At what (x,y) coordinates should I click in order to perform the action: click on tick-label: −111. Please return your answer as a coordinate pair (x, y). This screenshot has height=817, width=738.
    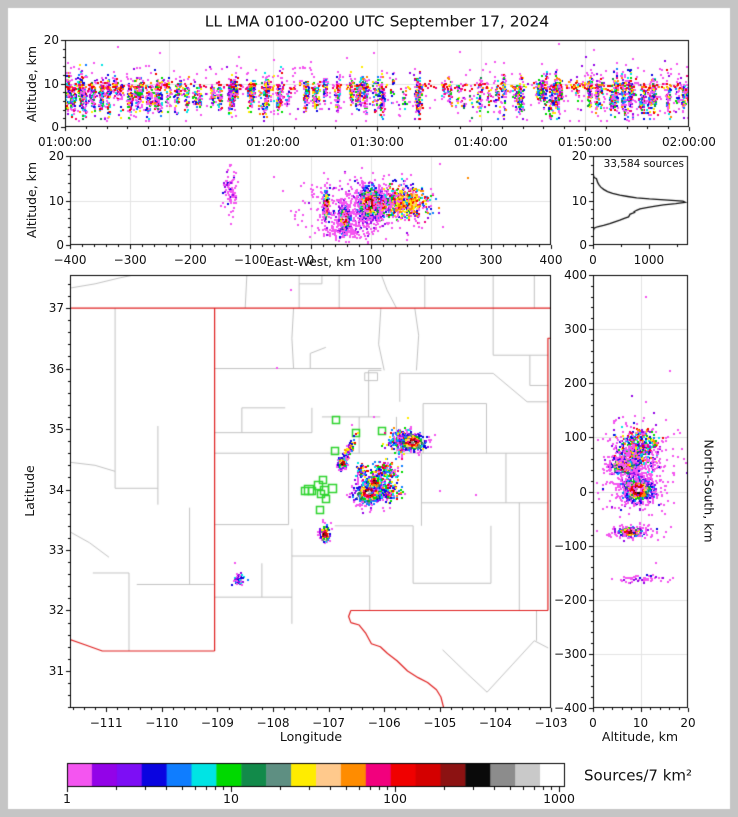
    Looking at the image, I should click on (106, 723).